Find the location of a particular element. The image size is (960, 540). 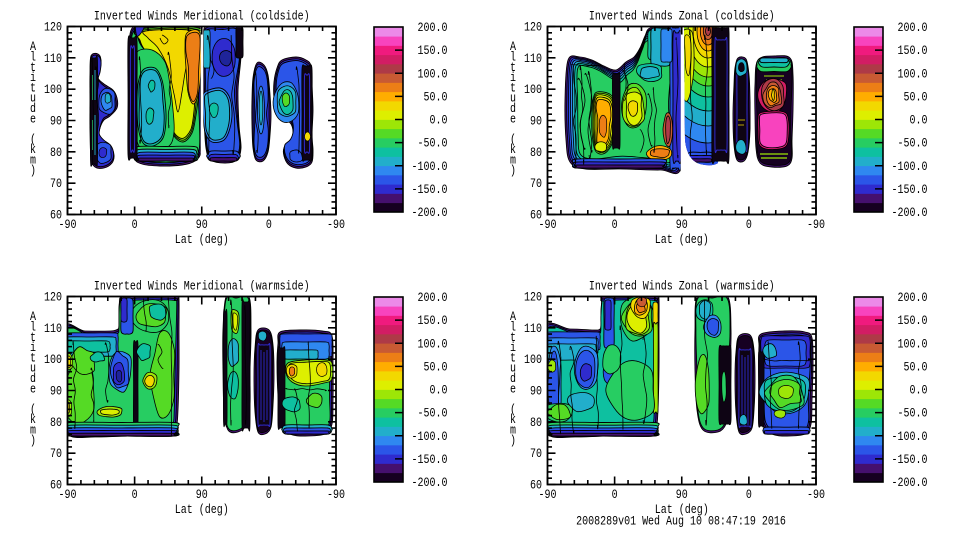

svg-text:Inverted Winds Meridional (war: Inverted Winds Meridional (warmside) is located at coordinates (202, 286).